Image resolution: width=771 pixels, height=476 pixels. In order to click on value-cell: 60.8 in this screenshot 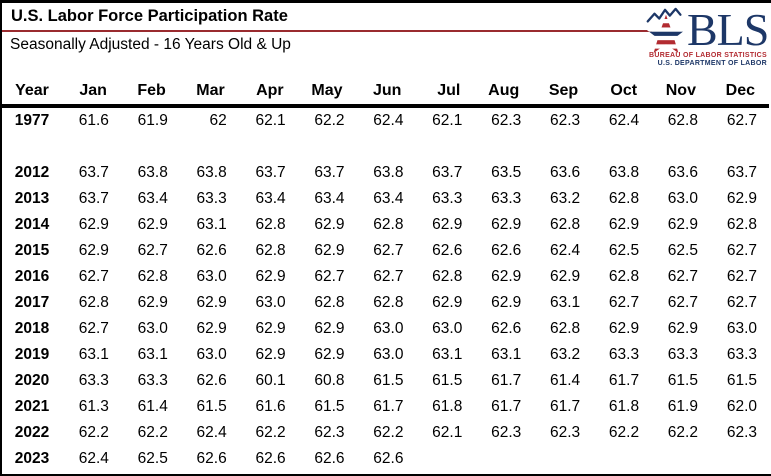, I will do `click(329, 380)`.